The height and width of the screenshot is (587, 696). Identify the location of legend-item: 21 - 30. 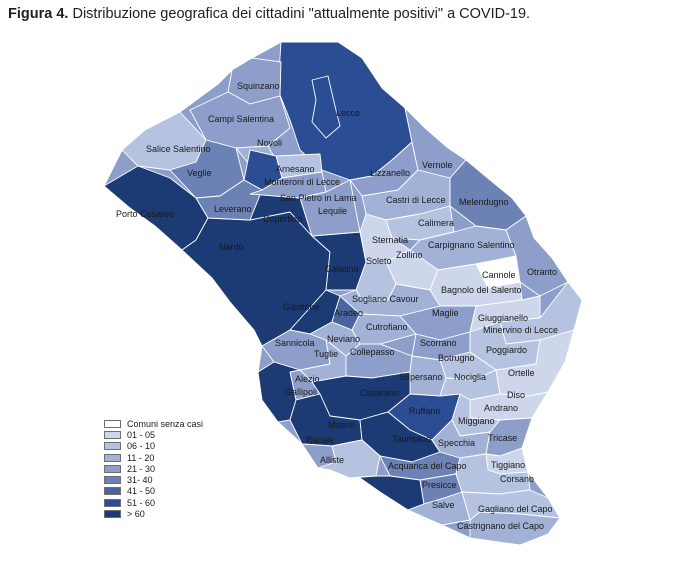
(153, 468).